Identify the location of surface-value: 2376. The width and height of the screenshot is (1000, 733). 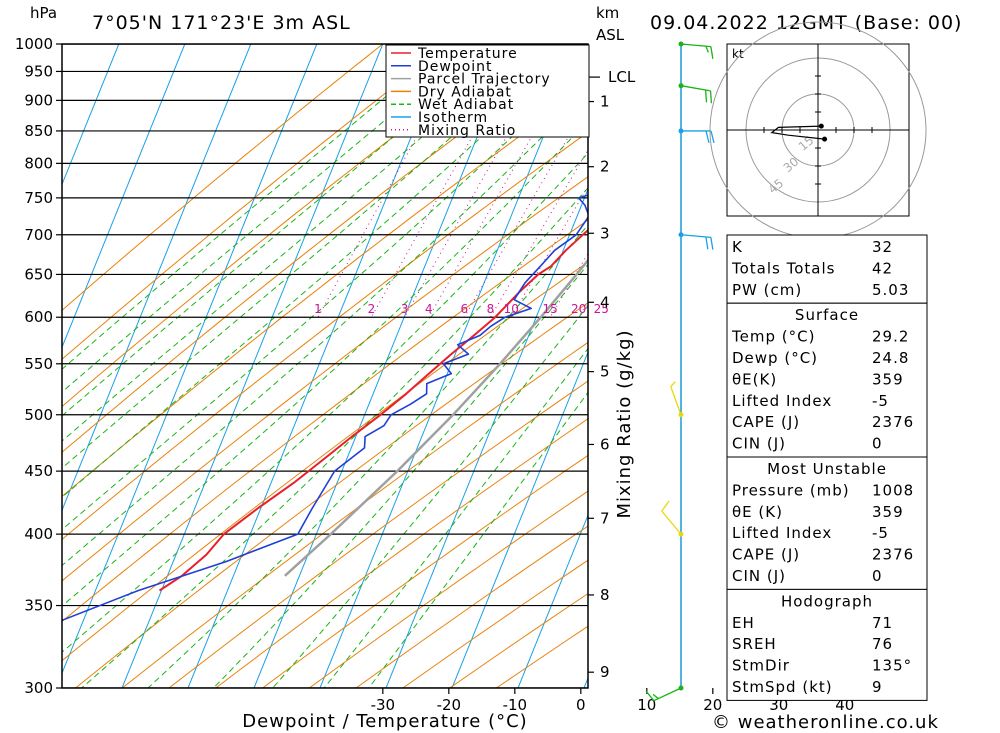
(893, 422).